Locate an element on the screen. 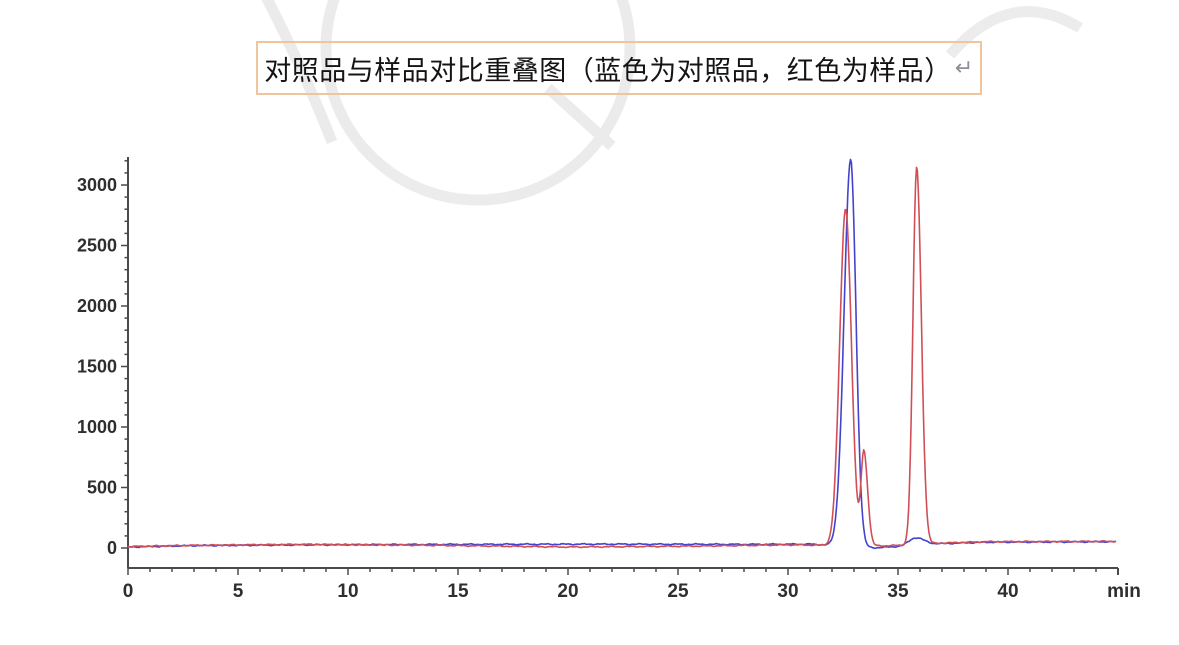  y-tick-label-2000: 2000 is located at coordinates (97, 306).